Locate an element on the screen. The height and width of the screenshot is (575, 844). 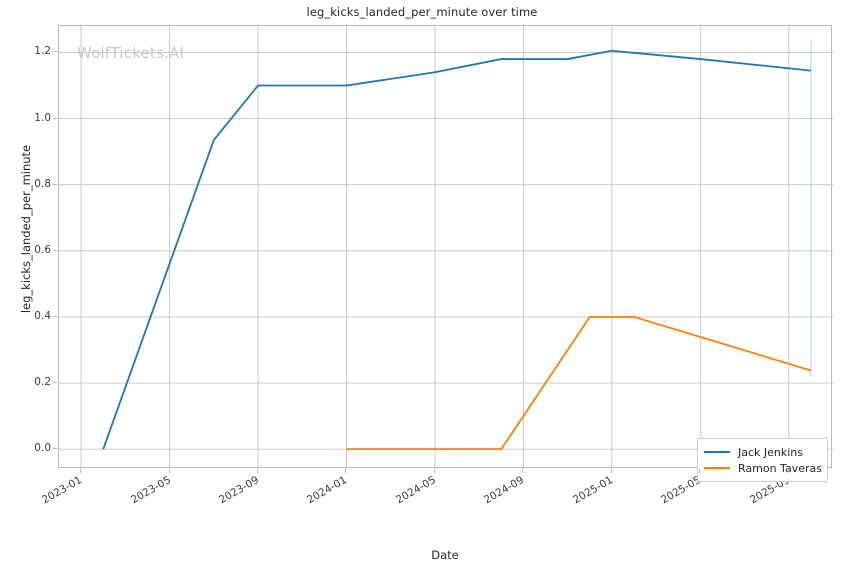
x-tick-label: 2024-09 is located at coordinates (504, 490).